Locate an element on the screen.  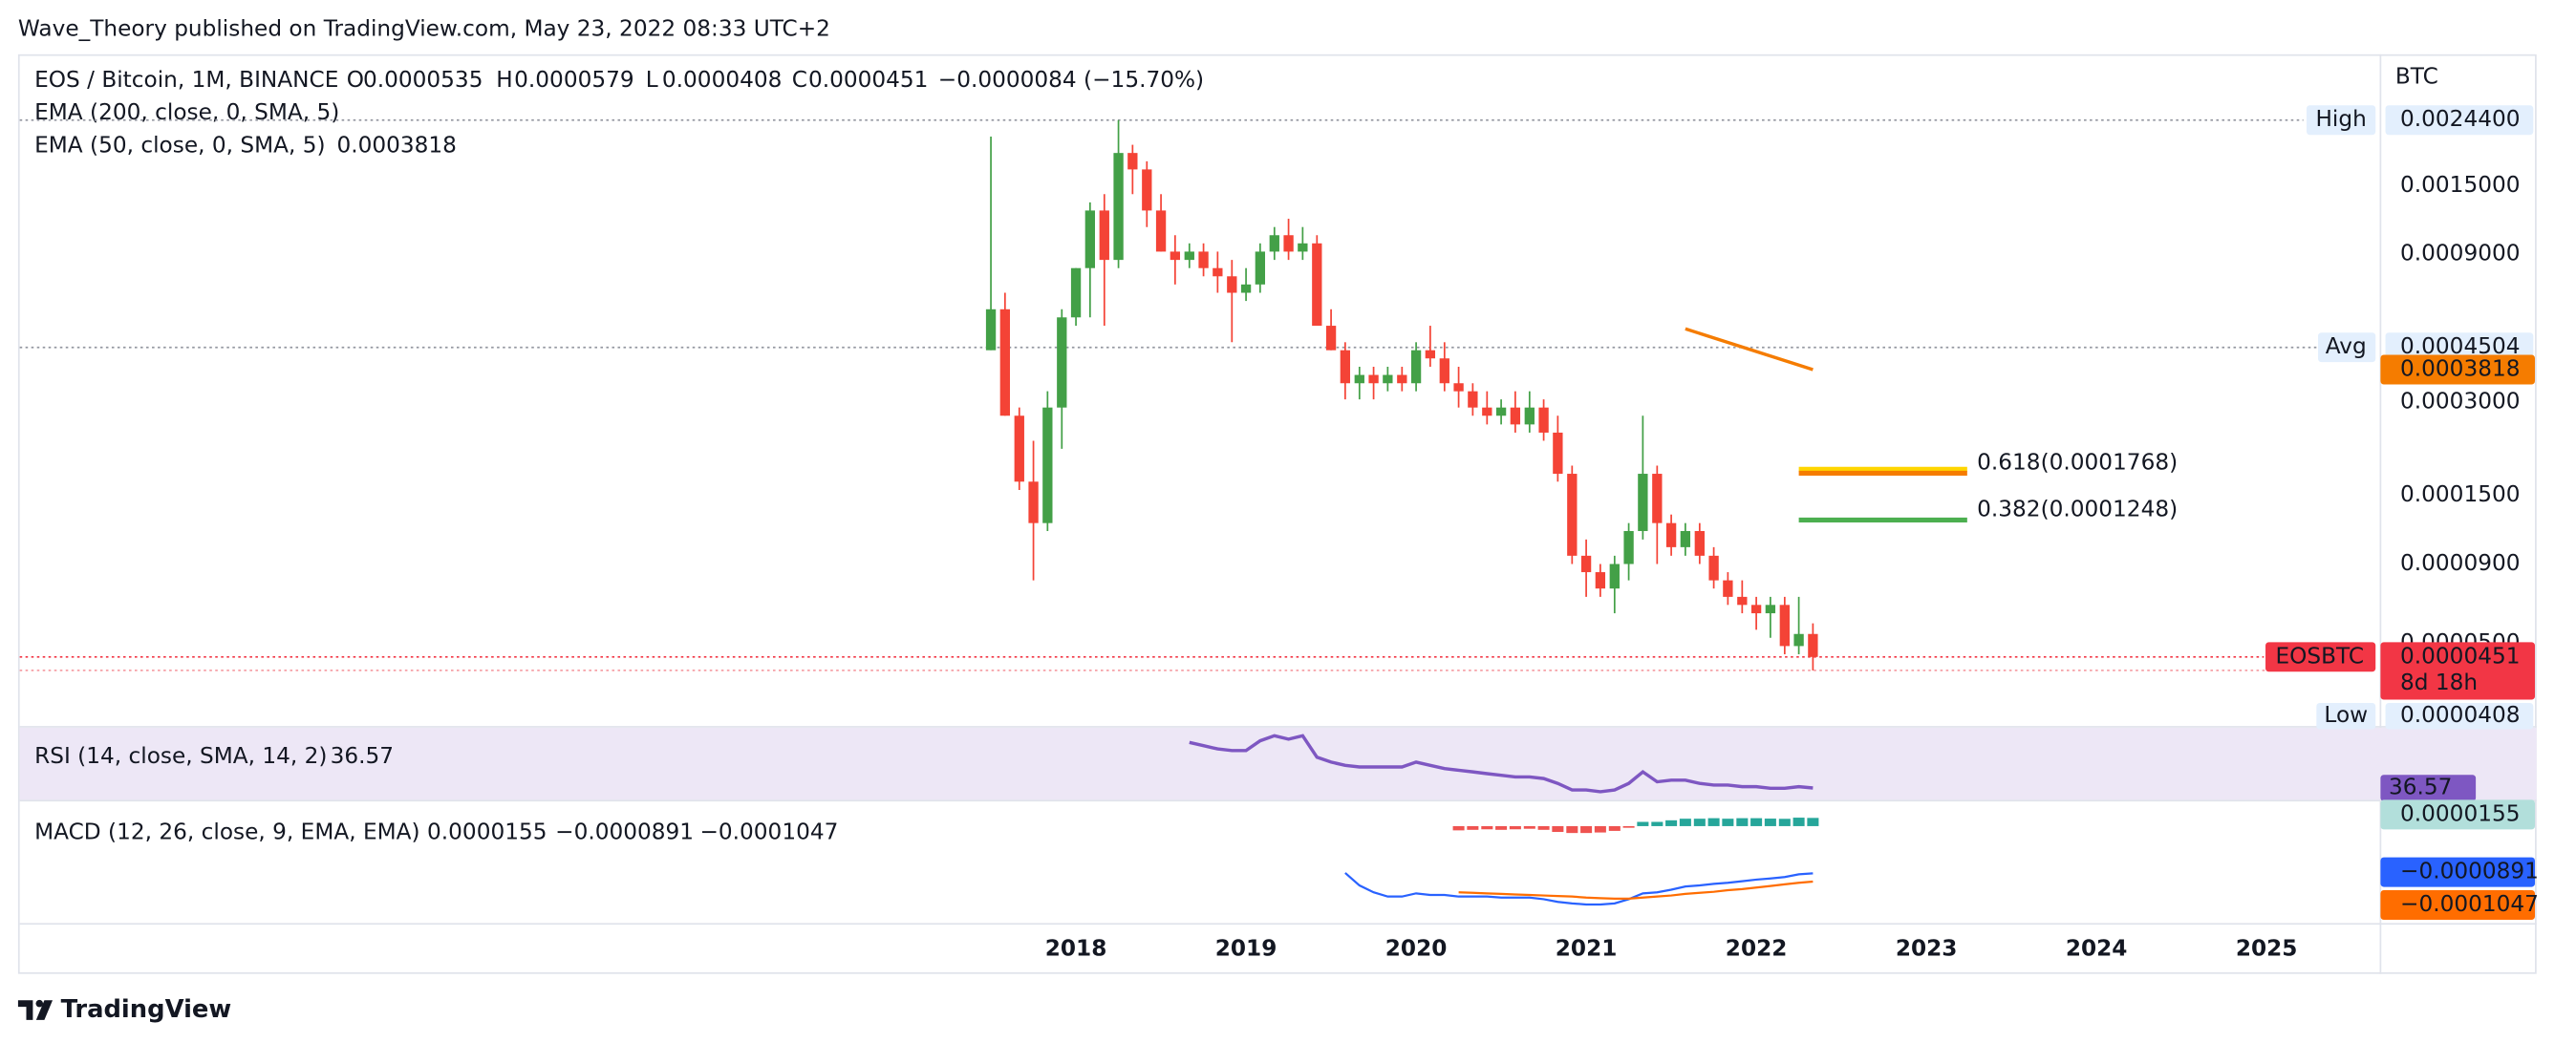
low-tag-label: Low is located at coordinates (2346, 715).